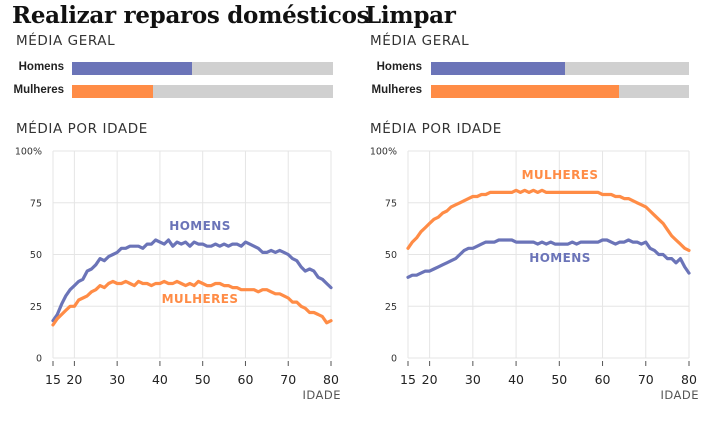 This screenshot has height=436, width=726. What do you see at coordinates (410, 15) in the screenshot?
I see `chart-title: Limpar` at bounding box center [410, 15].